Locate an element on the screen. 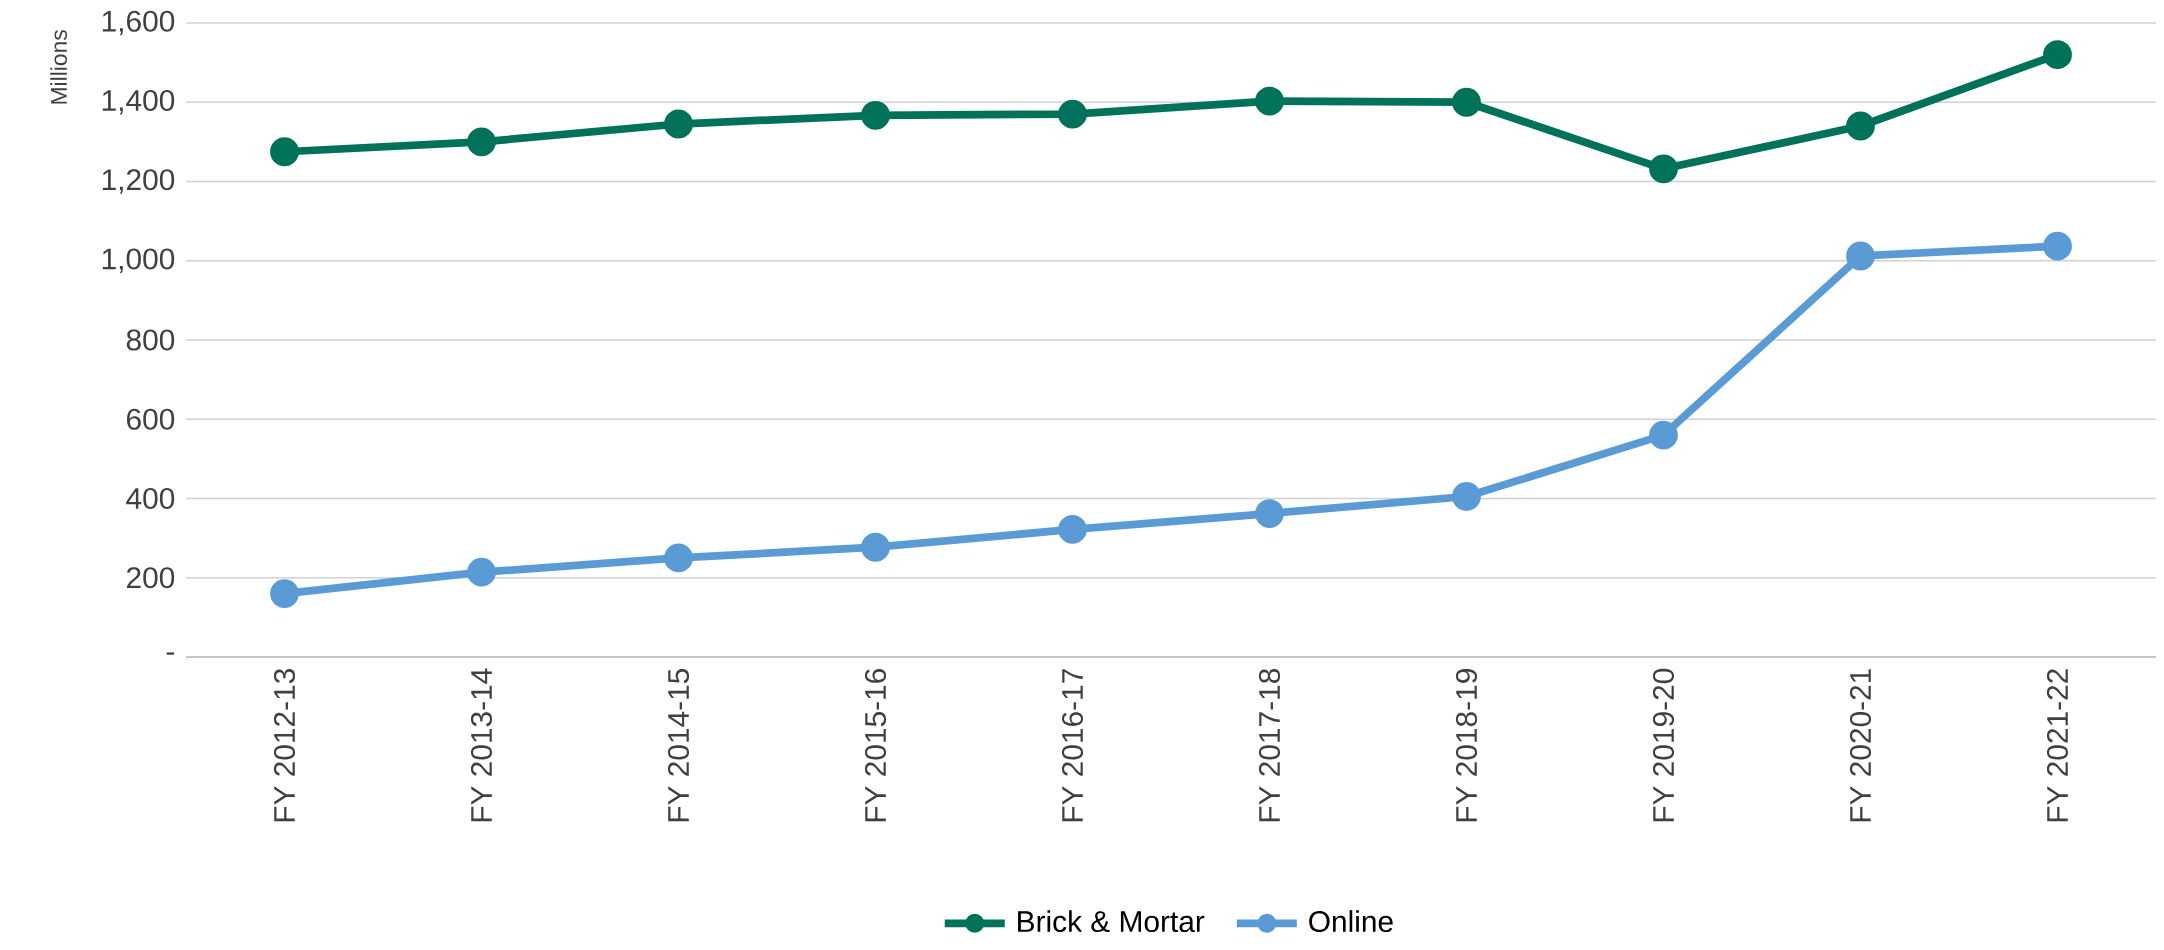 The image size is (2164, 950). x-tick-label: FY 2020-21 is located at coordinates (1860, 745).